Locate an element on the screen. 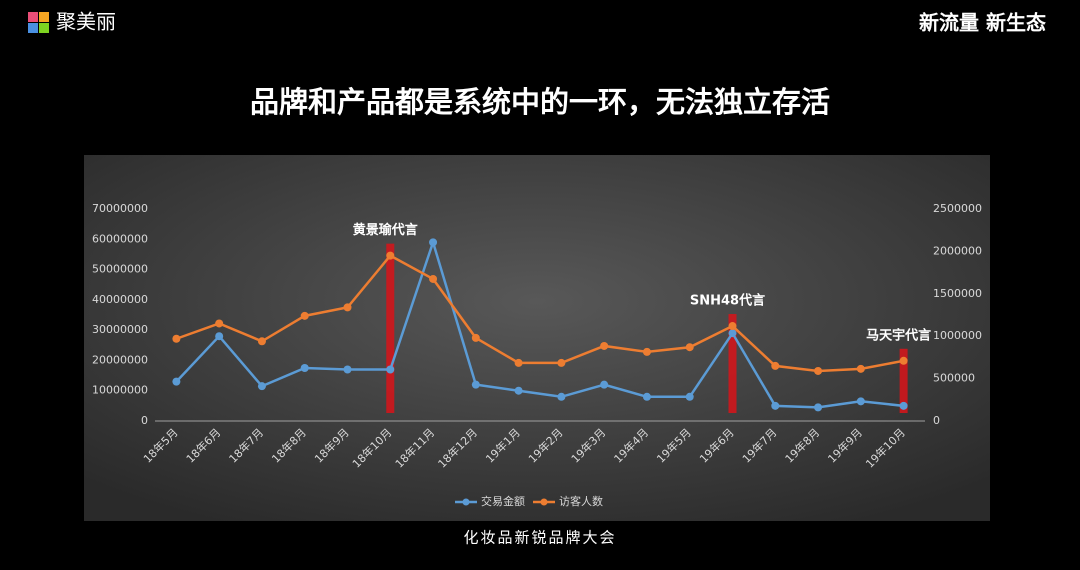 Image resolution: width=1080 pixels, height=570 pixels. annotation: 黄景瑜代言 is located at coordinates (385, 230).